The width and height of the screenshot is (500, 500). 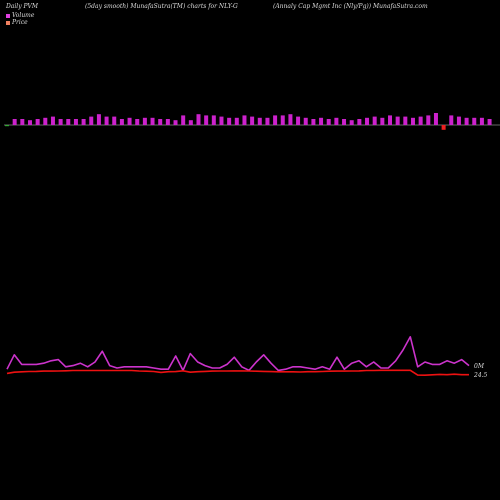 I want to click on price-line, so click(x=237, y=373).